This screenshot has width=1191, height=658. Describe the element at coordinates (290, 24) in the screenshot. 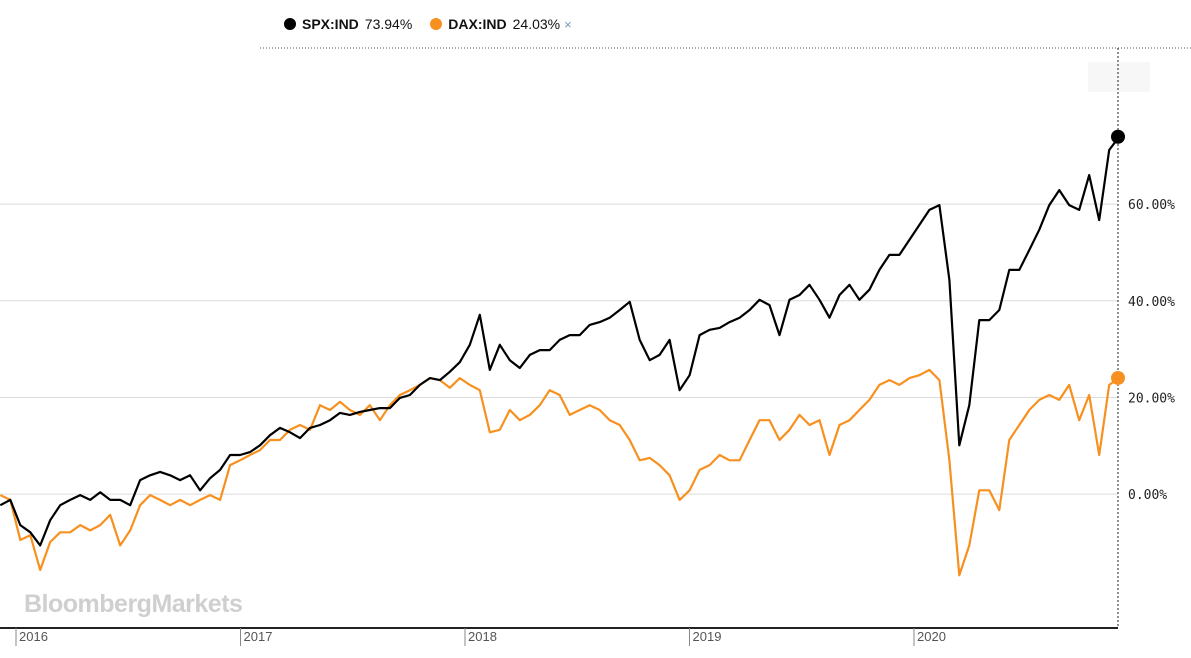

I see `spx-dot-icon` at that location.